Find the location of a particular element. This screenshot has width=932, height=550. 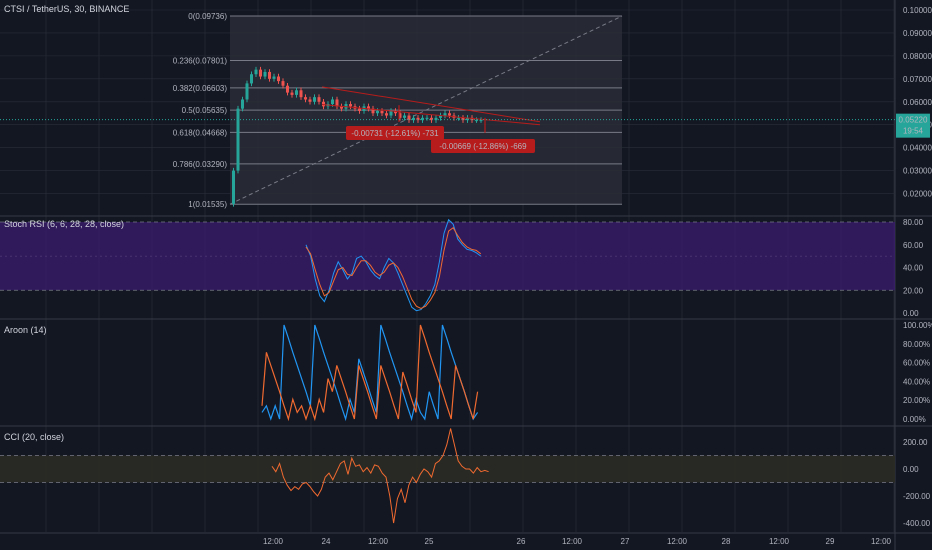

cci-tick-label: -400.00 is located at coordinates (917, 523).